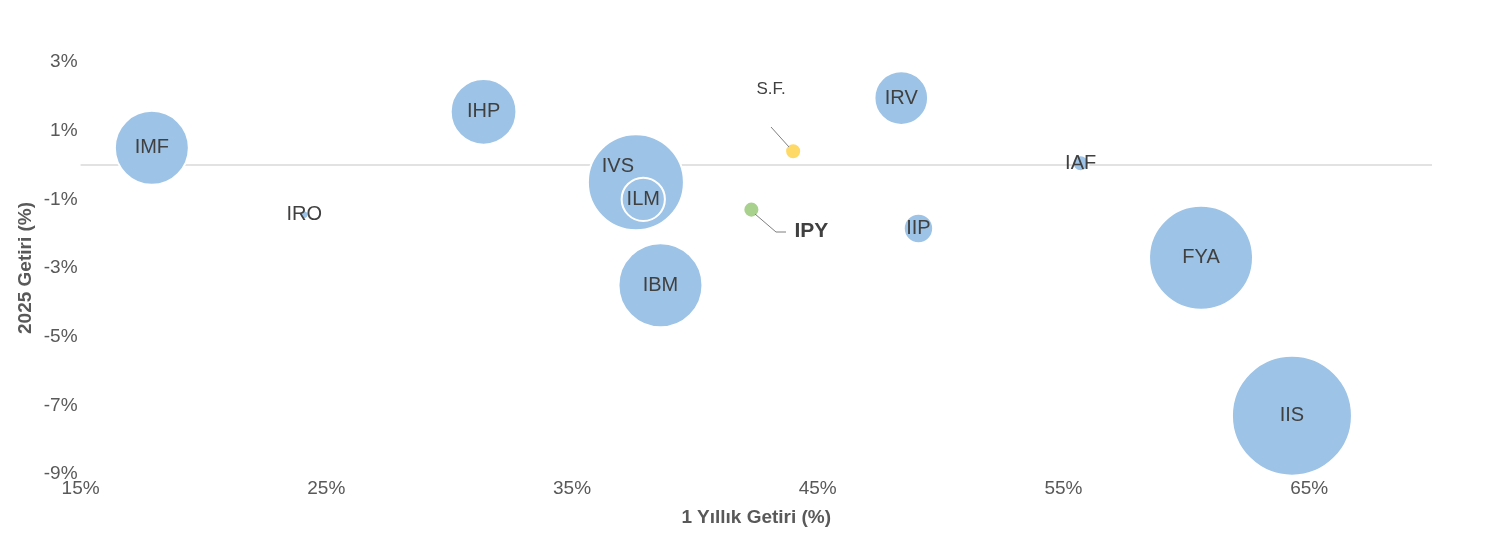 The image size is (1494, 536). What do you see at coordinates (152, 146) in the screenshot?
I see `series-label: IMF` at bounding box center [152, 146].